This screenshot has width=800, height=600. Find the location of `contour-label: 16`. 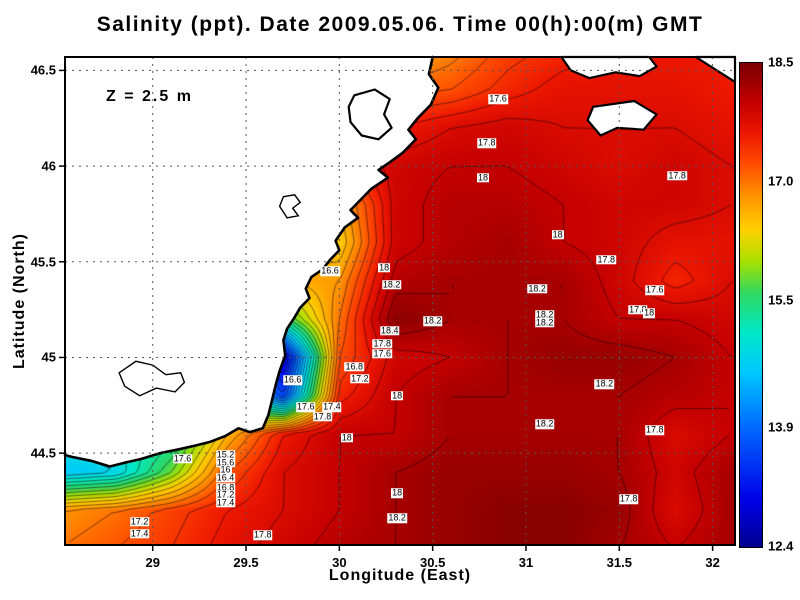

contour-label: 16 is located at coordinates (225, 470).